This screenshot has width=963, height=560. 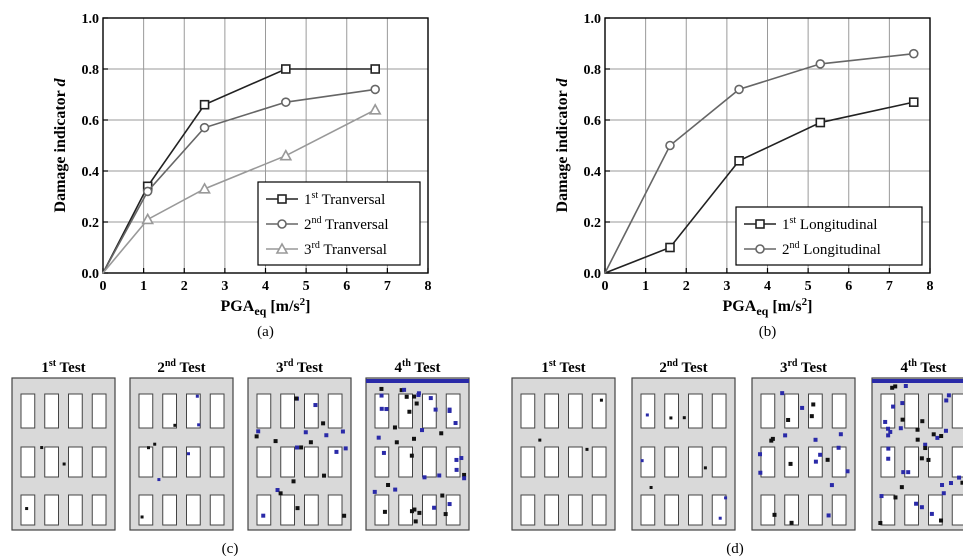 I want to click on x-tick-label: 2, so click(x=686, y=286).